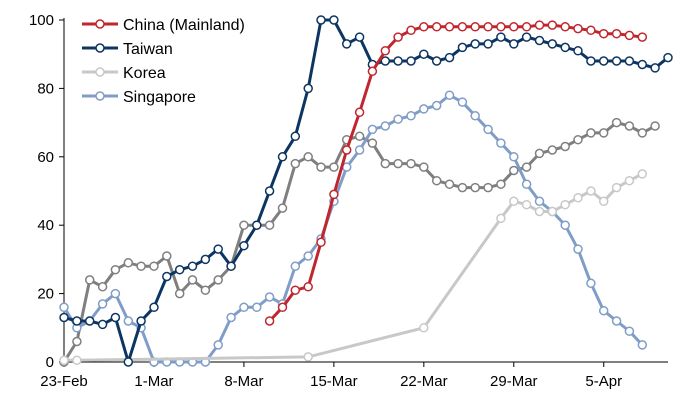 The height and width of the screenshot is (394, 676). What do you see at coordinates (148, 49) in the screenshot?
I see `legend-label: Taiwan` at bounding box center [148, 49].